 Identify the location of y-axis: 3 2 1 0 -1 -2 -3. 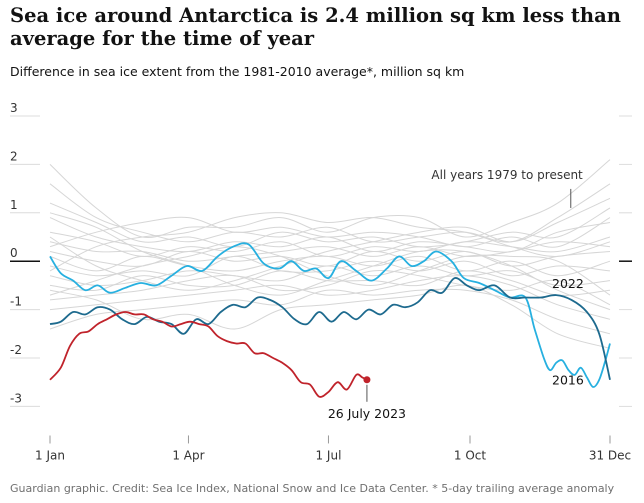
(16, 253).